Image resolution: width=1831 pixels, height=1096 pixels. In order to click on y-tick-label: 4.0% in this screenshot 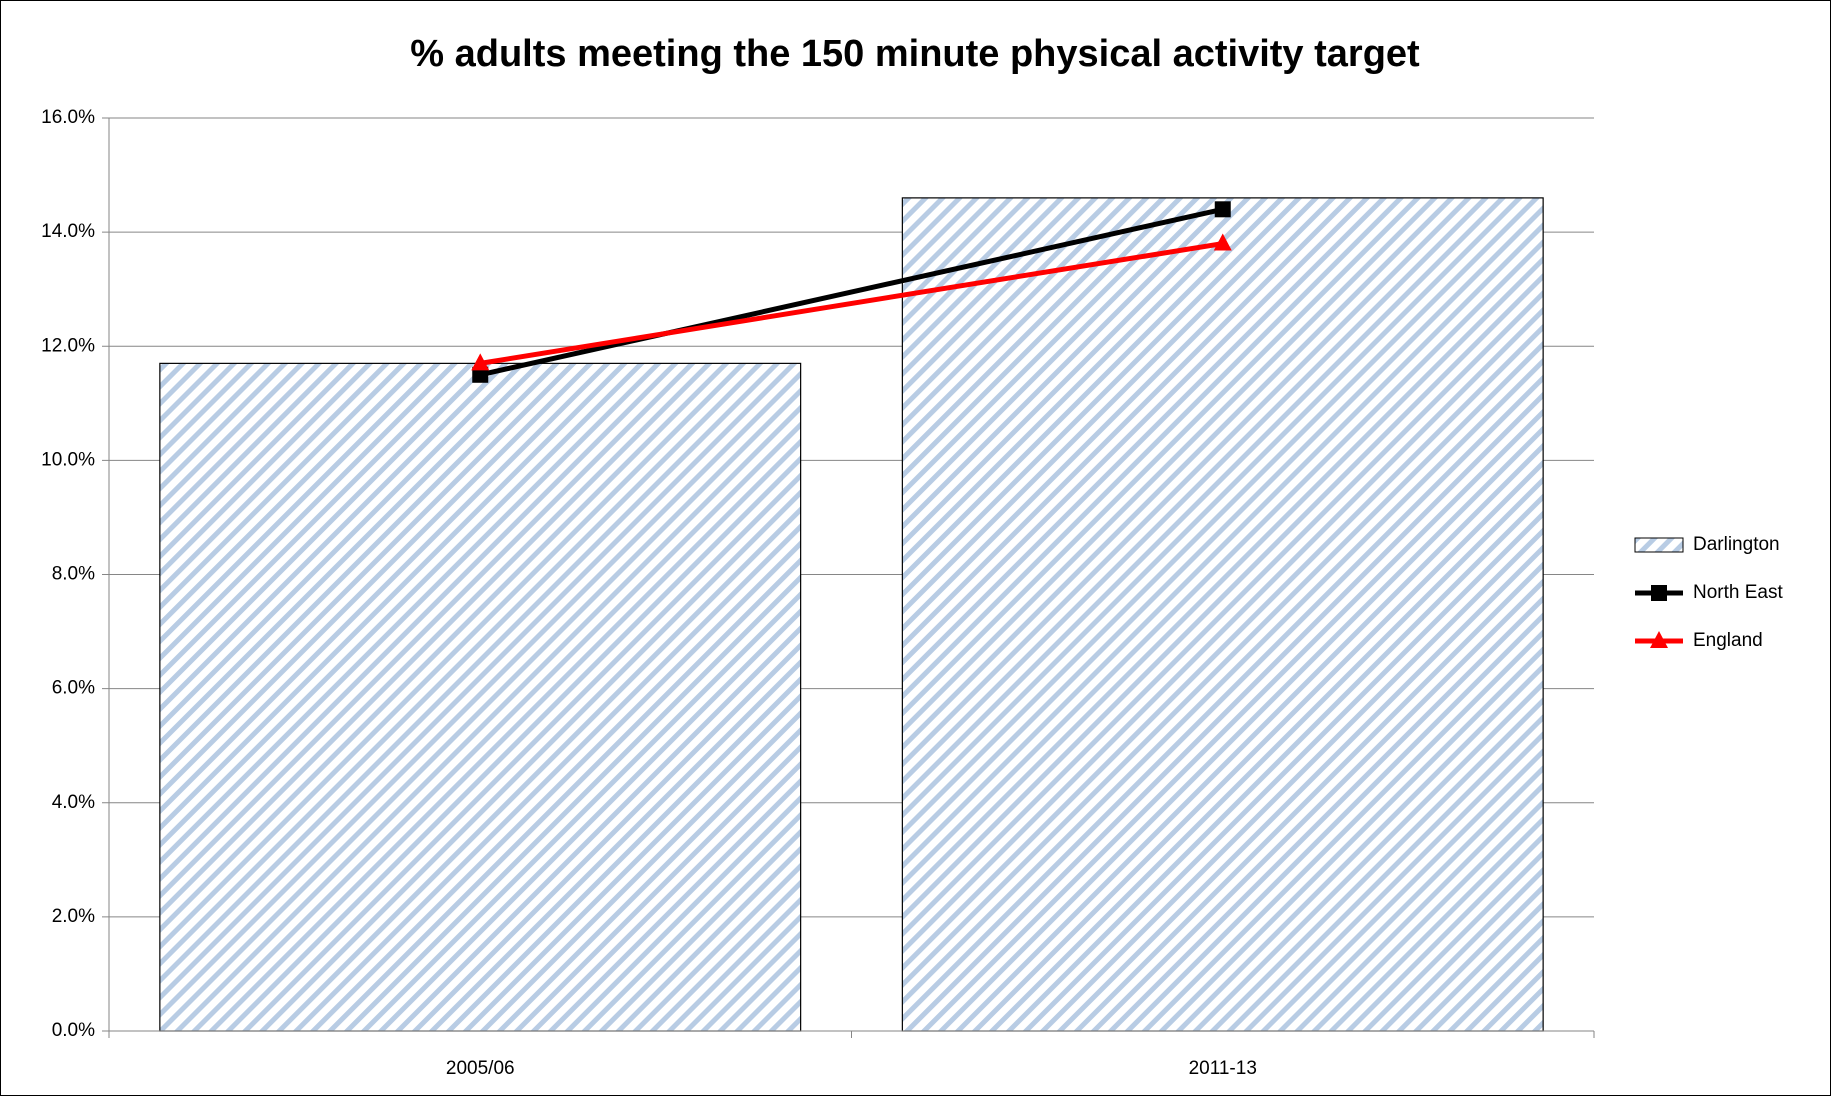, I will do `click(73, 802)`.